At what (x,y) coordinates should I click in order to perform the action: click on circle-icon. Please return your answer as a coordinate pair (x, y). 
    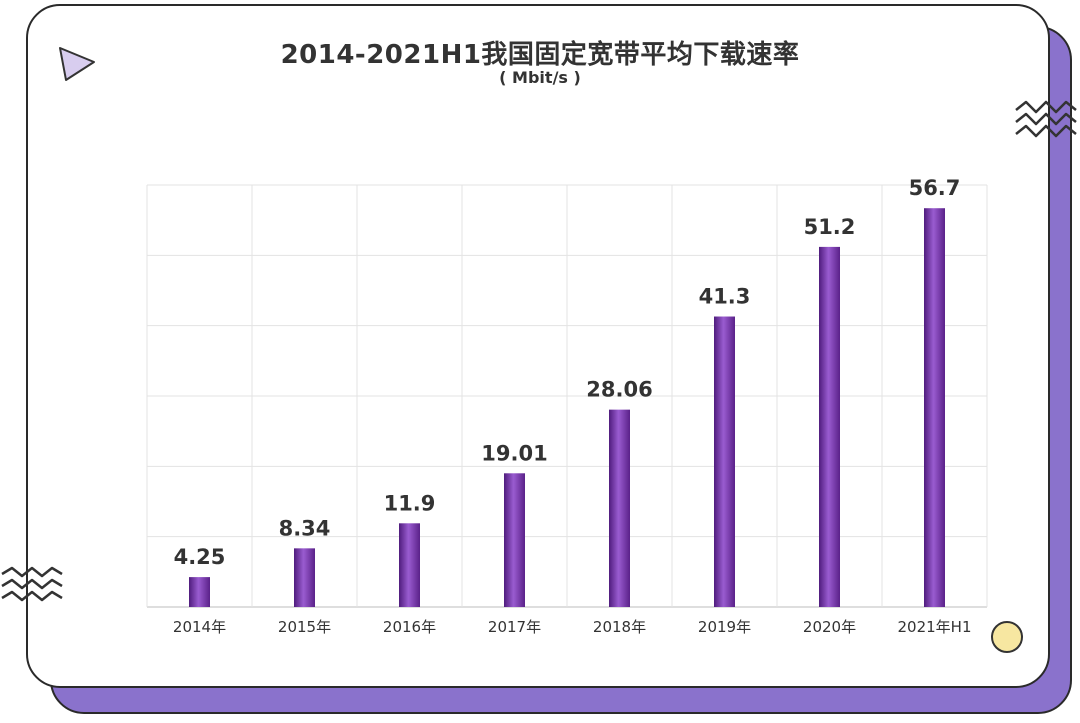
    Looking at the image, I should click on (1007, 637).